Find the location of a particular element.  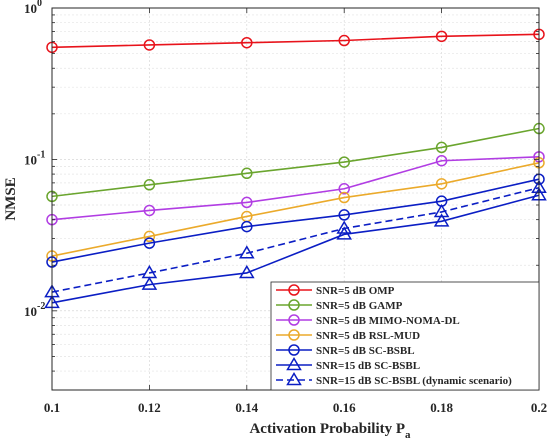

x-axis-label-subscript: a is located at coordinates (408, 435).